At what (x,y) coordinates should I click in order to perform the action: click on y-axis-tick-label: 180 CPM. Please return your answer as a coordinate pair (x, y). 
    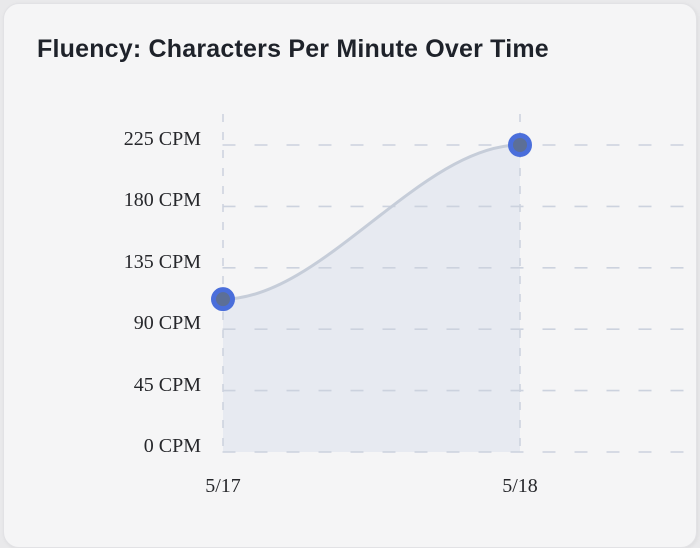
    Looking at the image, I should click on (162, 200).